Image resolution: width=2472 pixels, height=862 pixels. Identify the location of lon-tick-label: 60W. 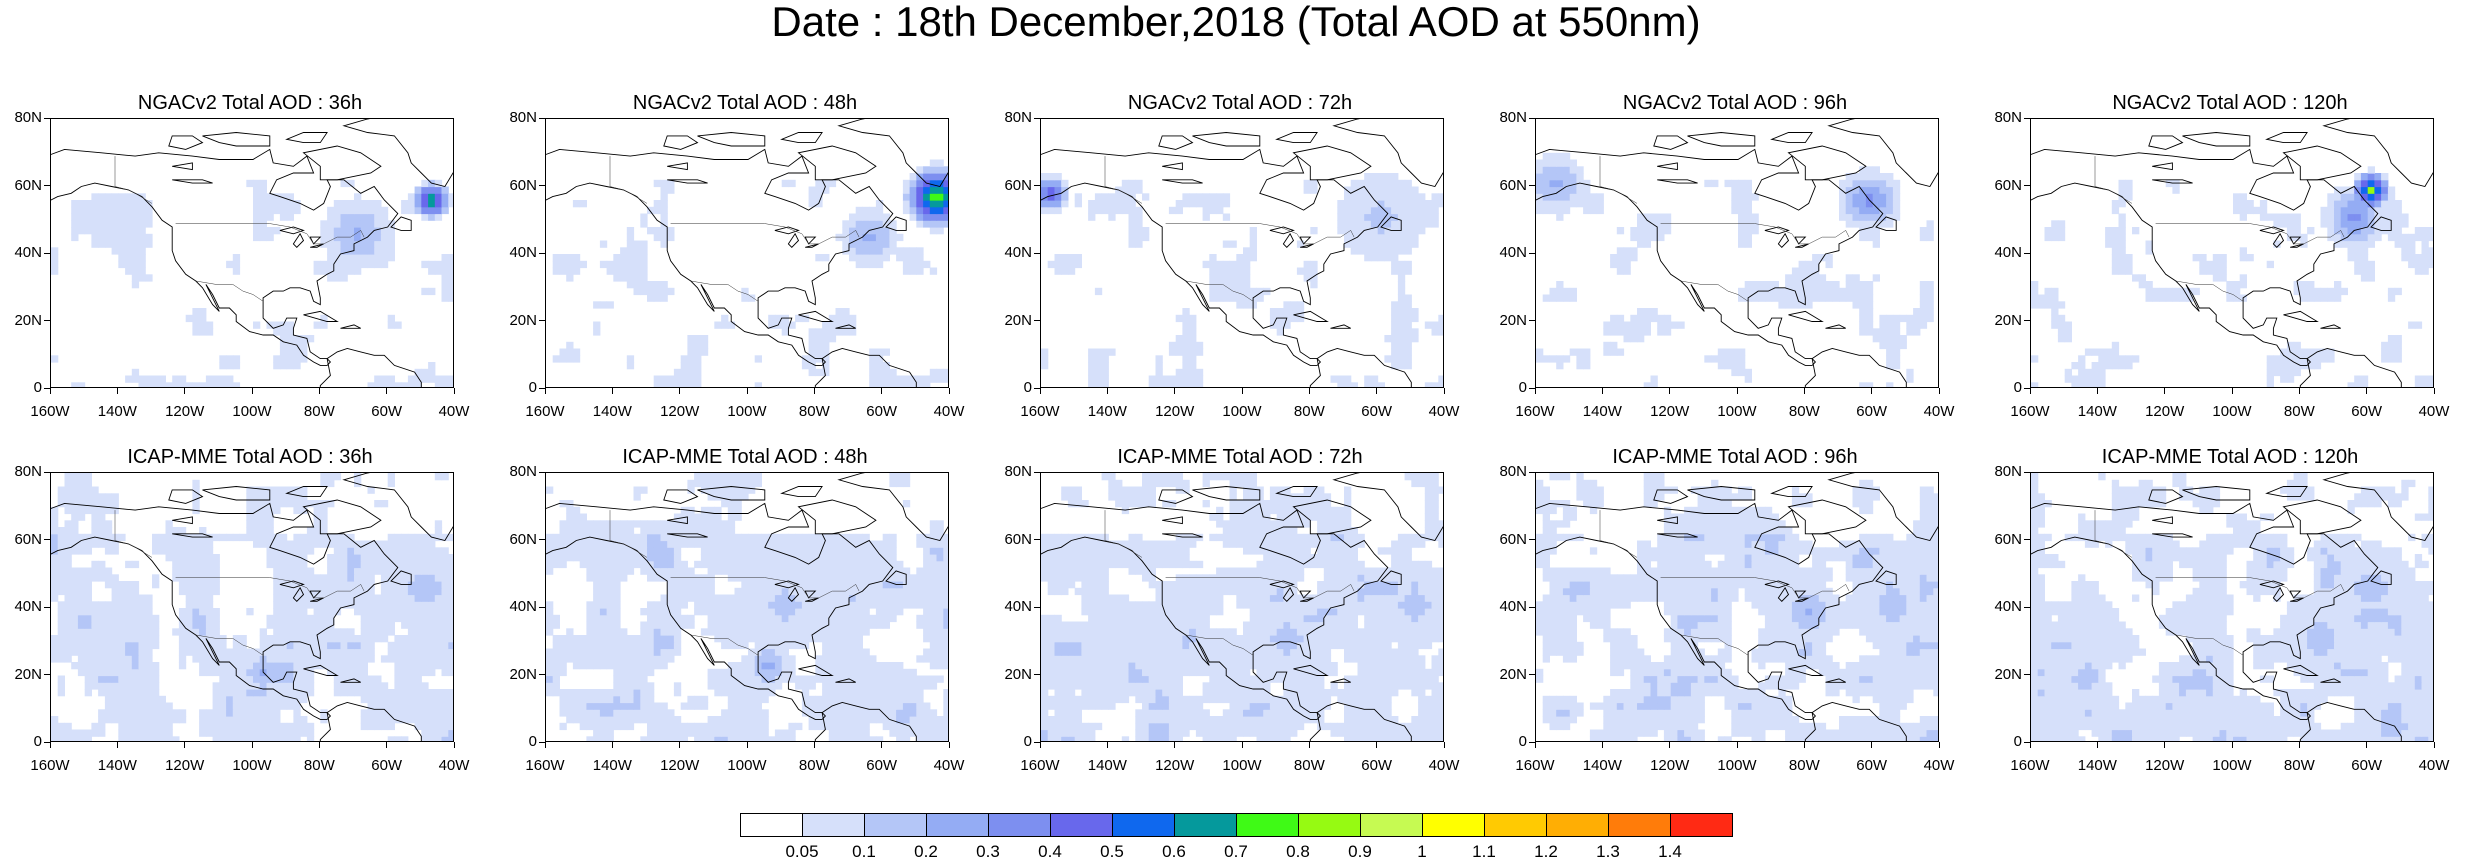
(1872, 411).